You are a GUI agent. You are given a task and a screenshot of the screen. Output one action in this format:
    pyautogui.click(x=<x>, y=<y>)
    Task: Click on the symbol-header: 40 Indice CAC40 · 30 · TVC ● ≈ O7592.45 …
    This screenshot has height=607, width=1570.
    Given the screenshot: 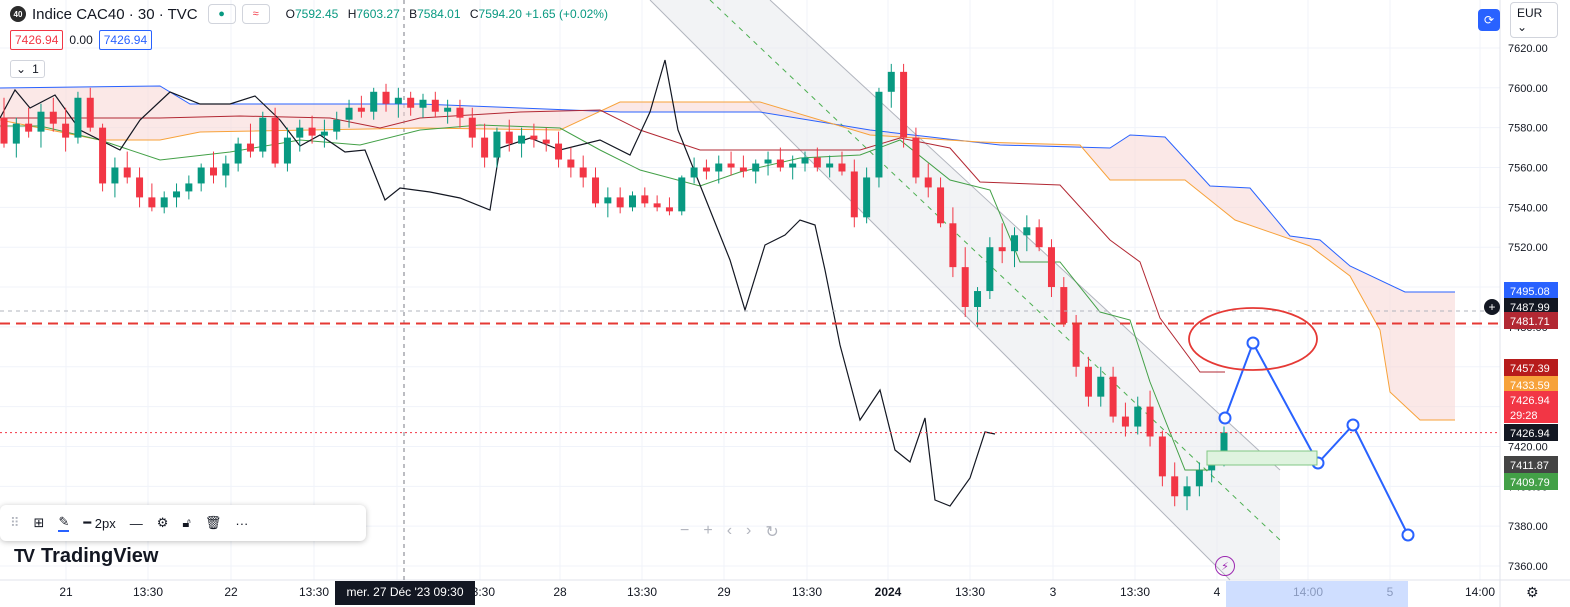 What is the action you would take?
    pyautogui.click(x=312, y=14)
    